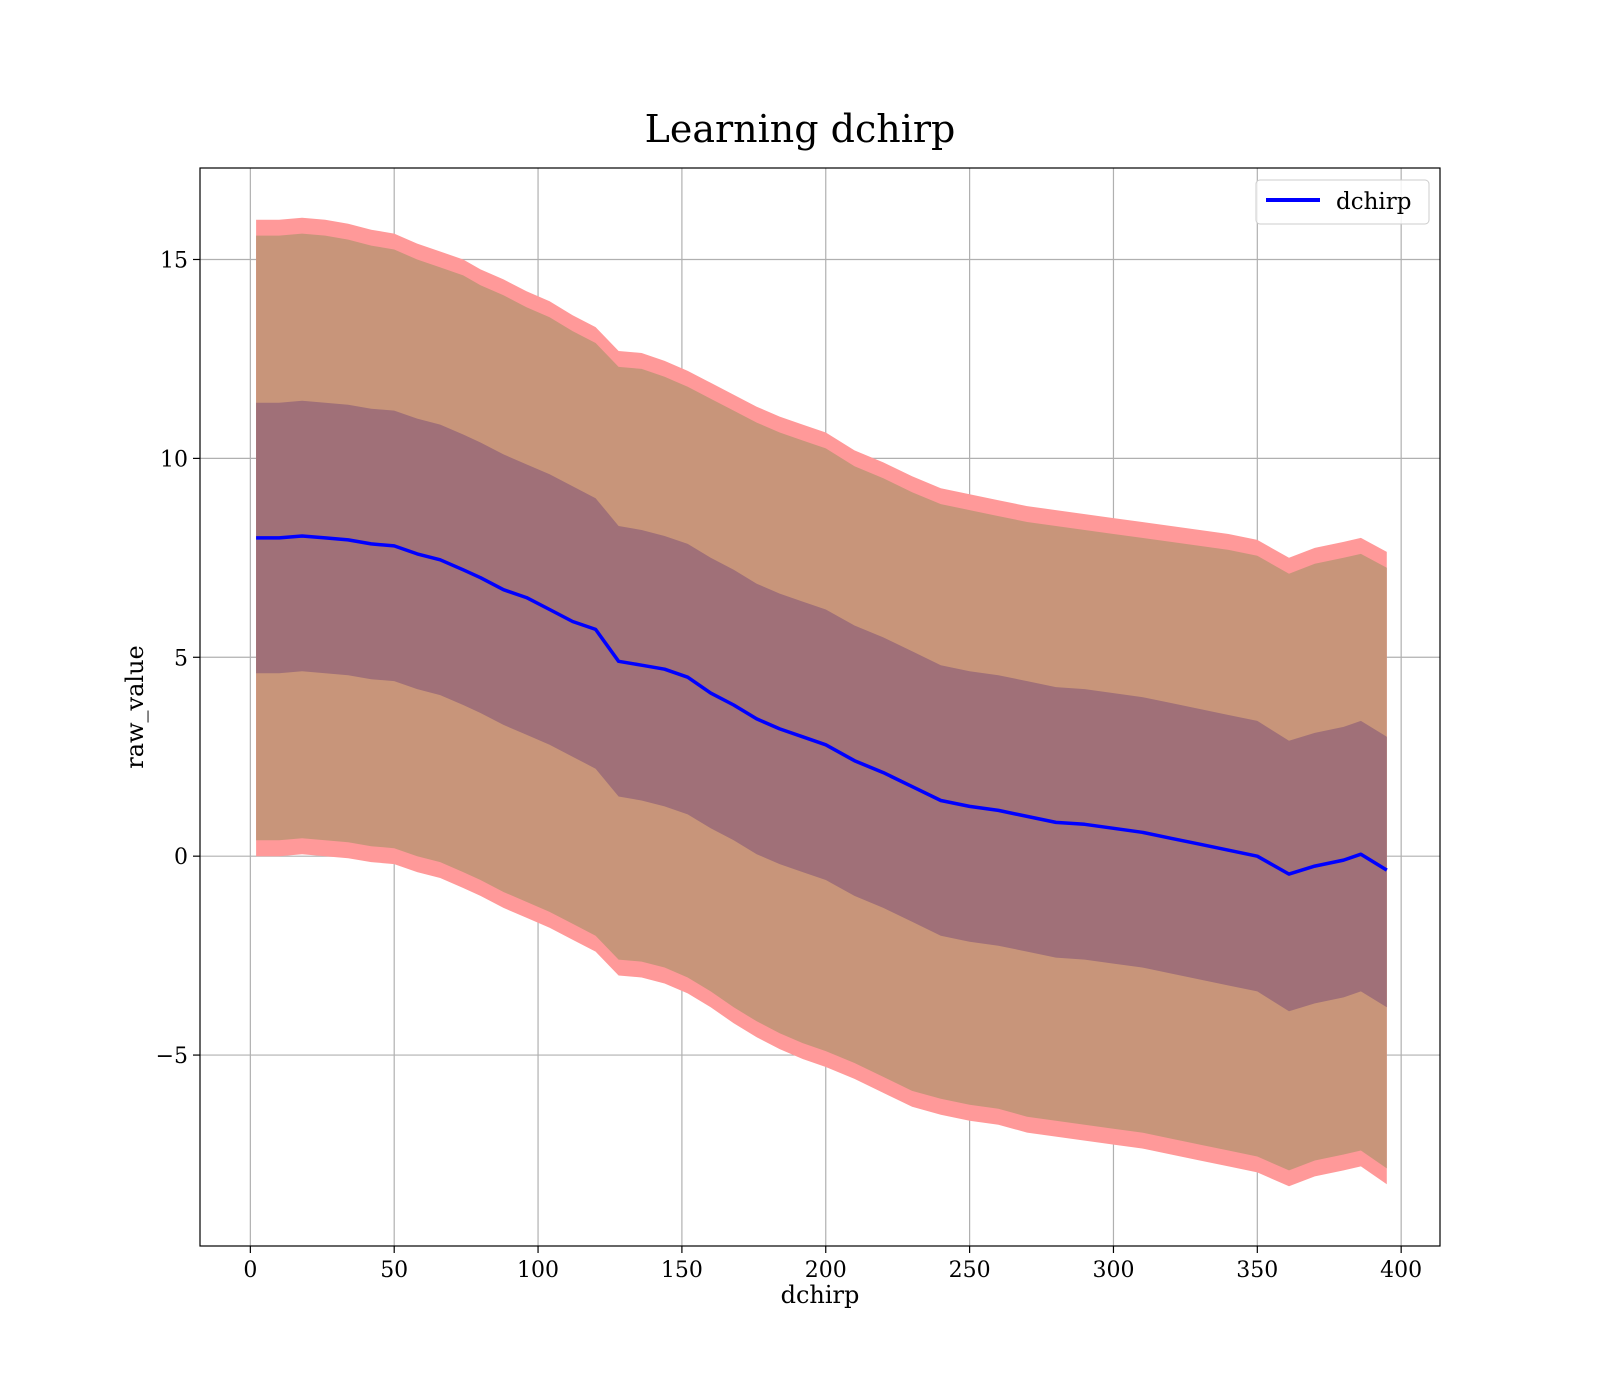 The width and height of the screenshot is (1600, 1400). What do you see at coordinates (826, 1270) in the screenshot?
I see `x-tick-label-4: 200` at bounding box center [826, 1270].